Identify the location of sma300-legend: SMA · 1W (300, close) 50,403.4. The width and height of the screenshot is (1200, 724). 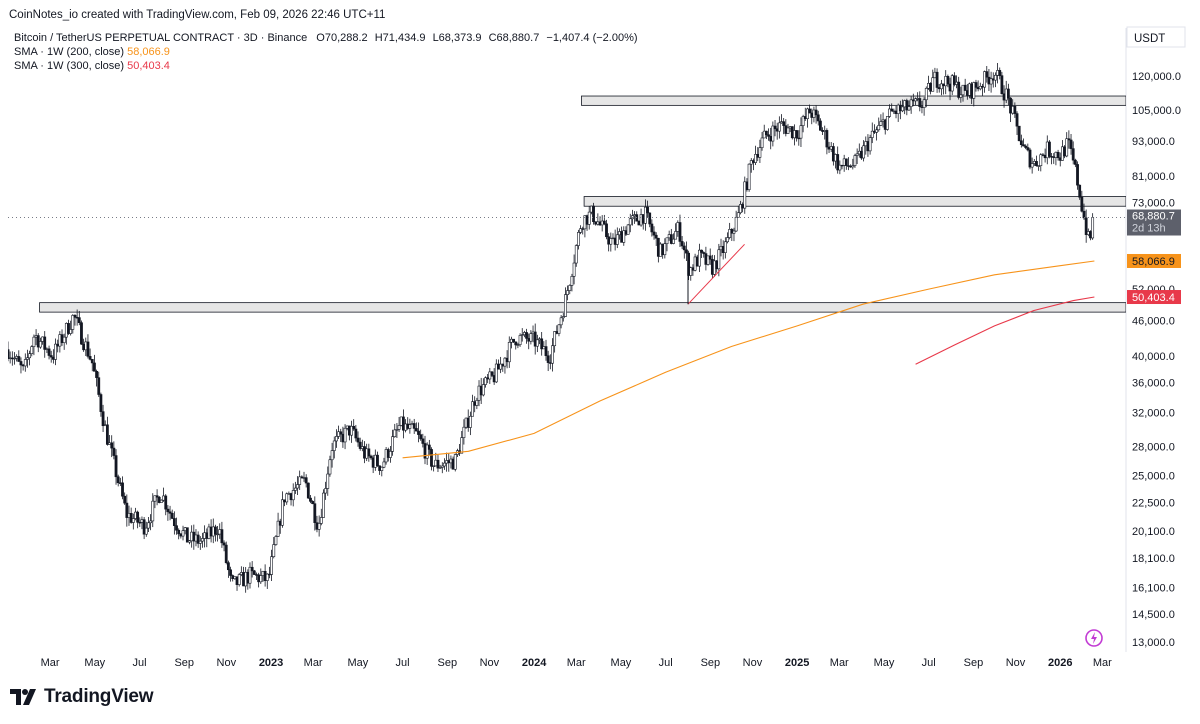
(326, 66).